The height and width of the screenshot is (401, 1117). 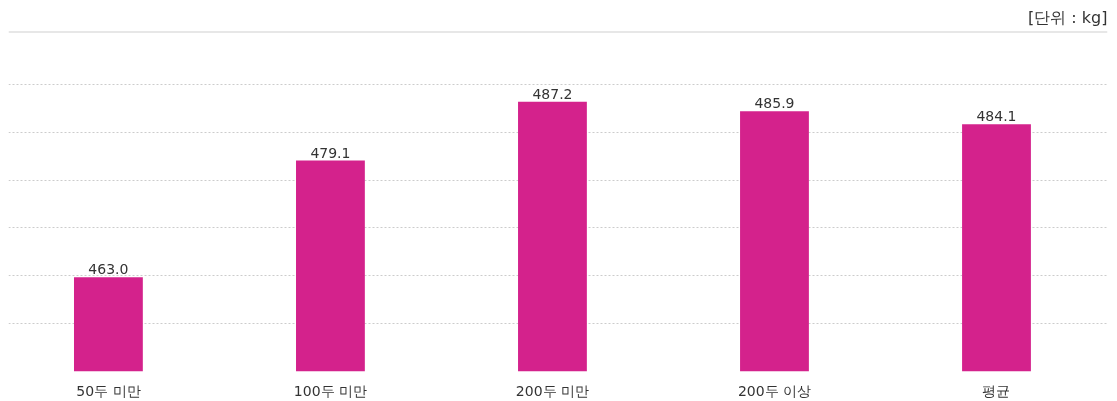 What do you see at coordinates (330, 152) in the screenshot?
I see `data-label: 479.1` at bounding box center [330, 152].